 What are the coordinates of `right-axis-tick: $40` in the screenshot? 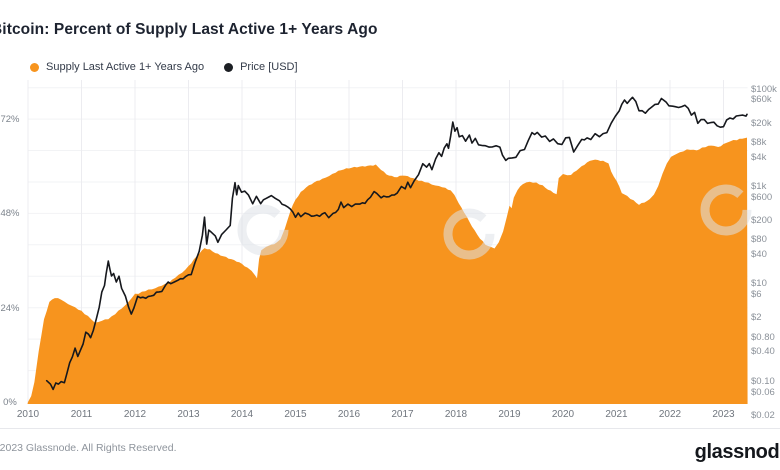 It's located at (759, 254).